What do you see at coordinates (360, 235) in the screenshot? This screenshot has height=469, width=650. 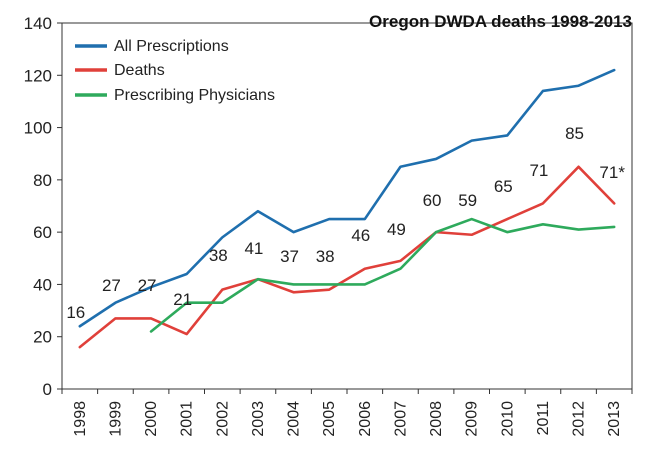 I see `data-label: 46` at bounding box center [360, 235].